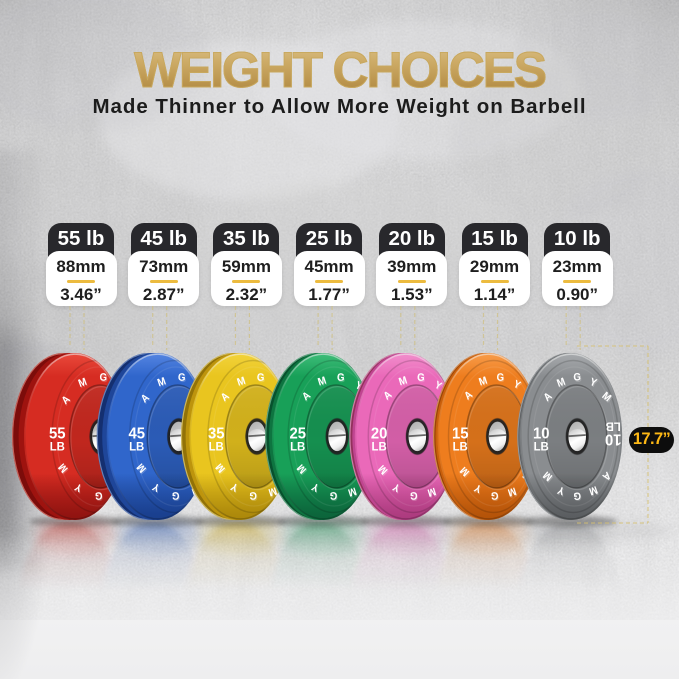  Describe the element at coordinates (216, 434) in the screenshot. I see `svg-text: 35` at that location.